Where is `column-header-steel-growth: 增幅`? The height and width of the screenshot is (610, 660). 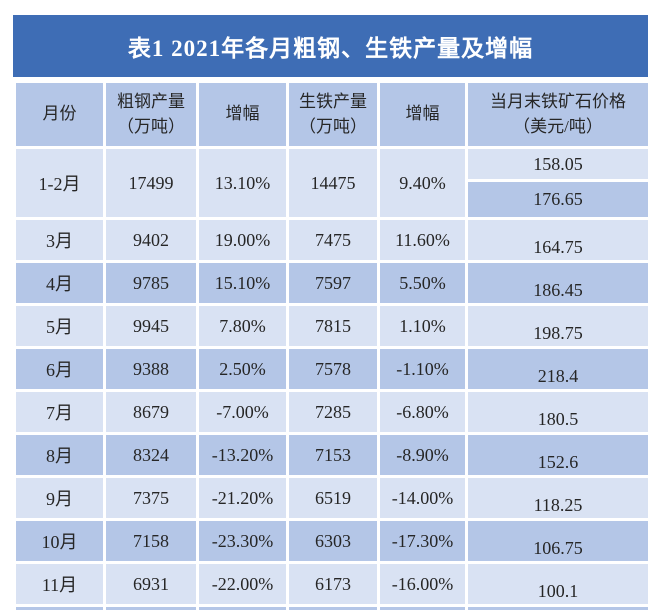 column-header-steel-growth: 增幅 is located at coordinates (242, 114).